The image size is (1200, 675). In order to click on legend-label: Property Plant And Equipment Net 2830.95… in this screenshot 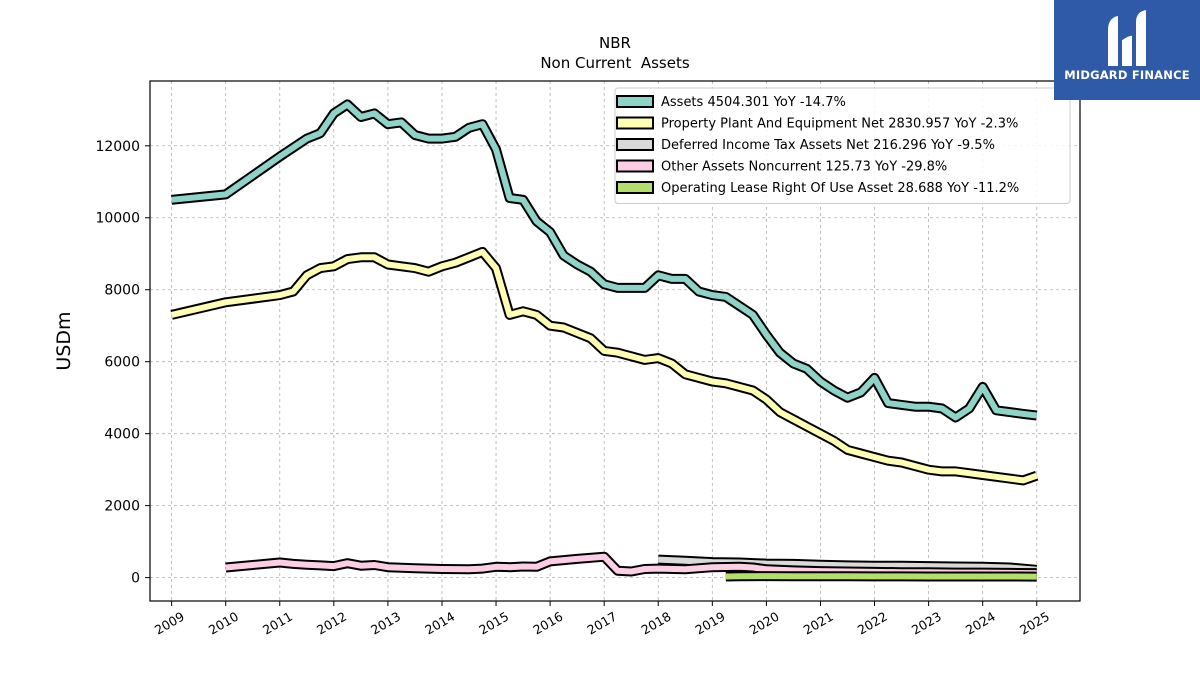, I will do `click(839, 124)`.